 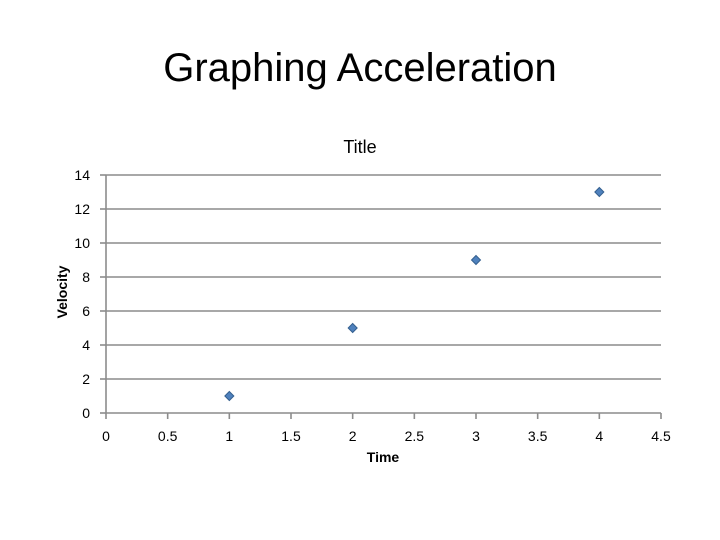 I want to click on x-tick-label: 0, so click(x=106, y=436).